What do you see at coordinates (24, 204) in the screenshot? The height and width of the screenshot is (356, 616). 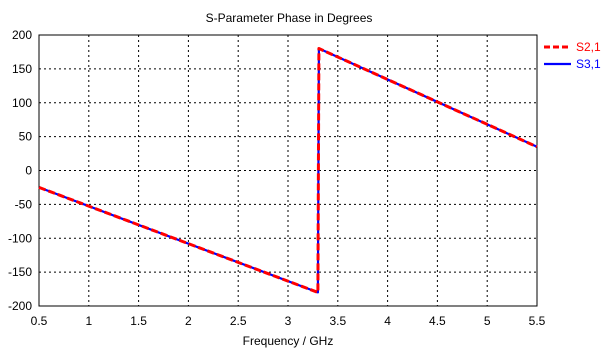 I see `y-tick-label: -50` at bounding box center [24, 204].